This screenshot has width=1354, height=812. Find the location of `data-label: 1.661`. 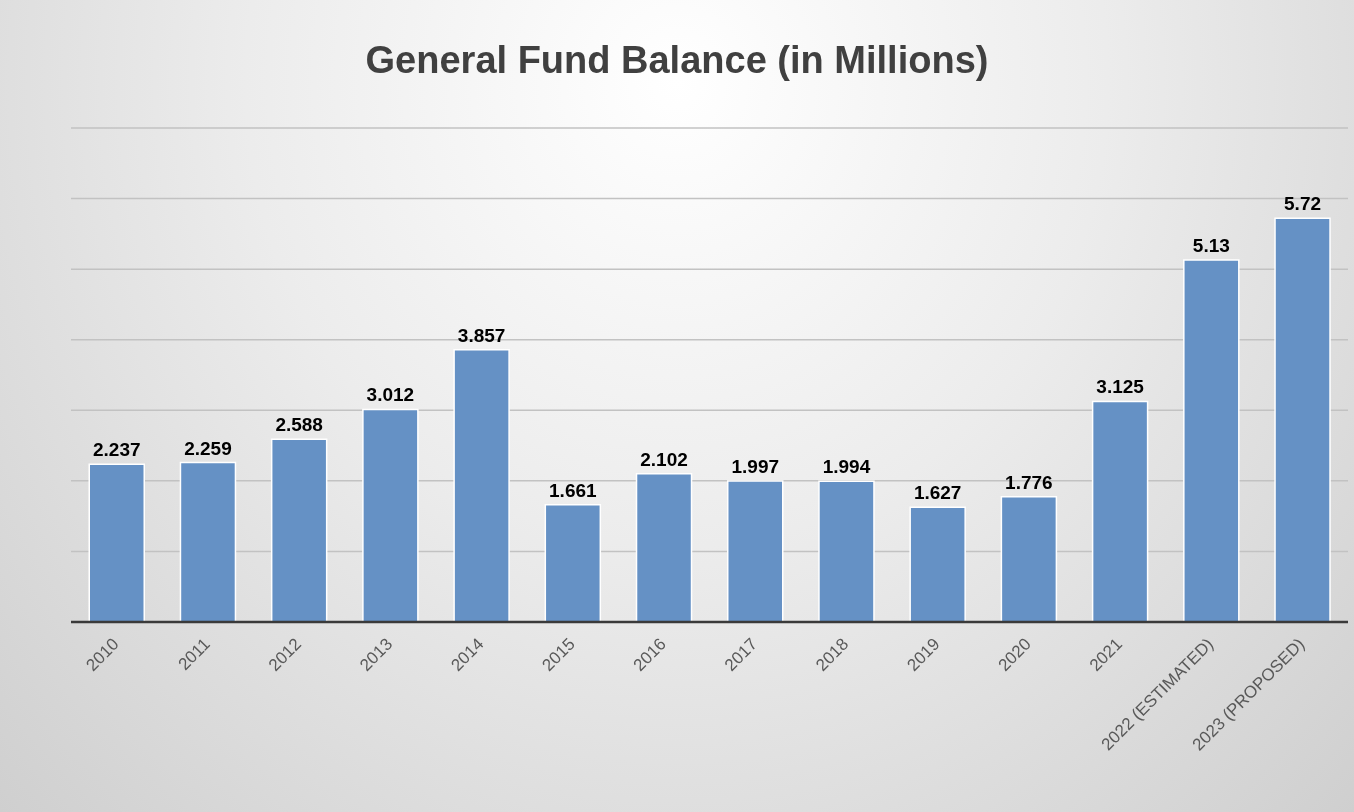

data-label: 1.661 is located at coordinates (573, 490).